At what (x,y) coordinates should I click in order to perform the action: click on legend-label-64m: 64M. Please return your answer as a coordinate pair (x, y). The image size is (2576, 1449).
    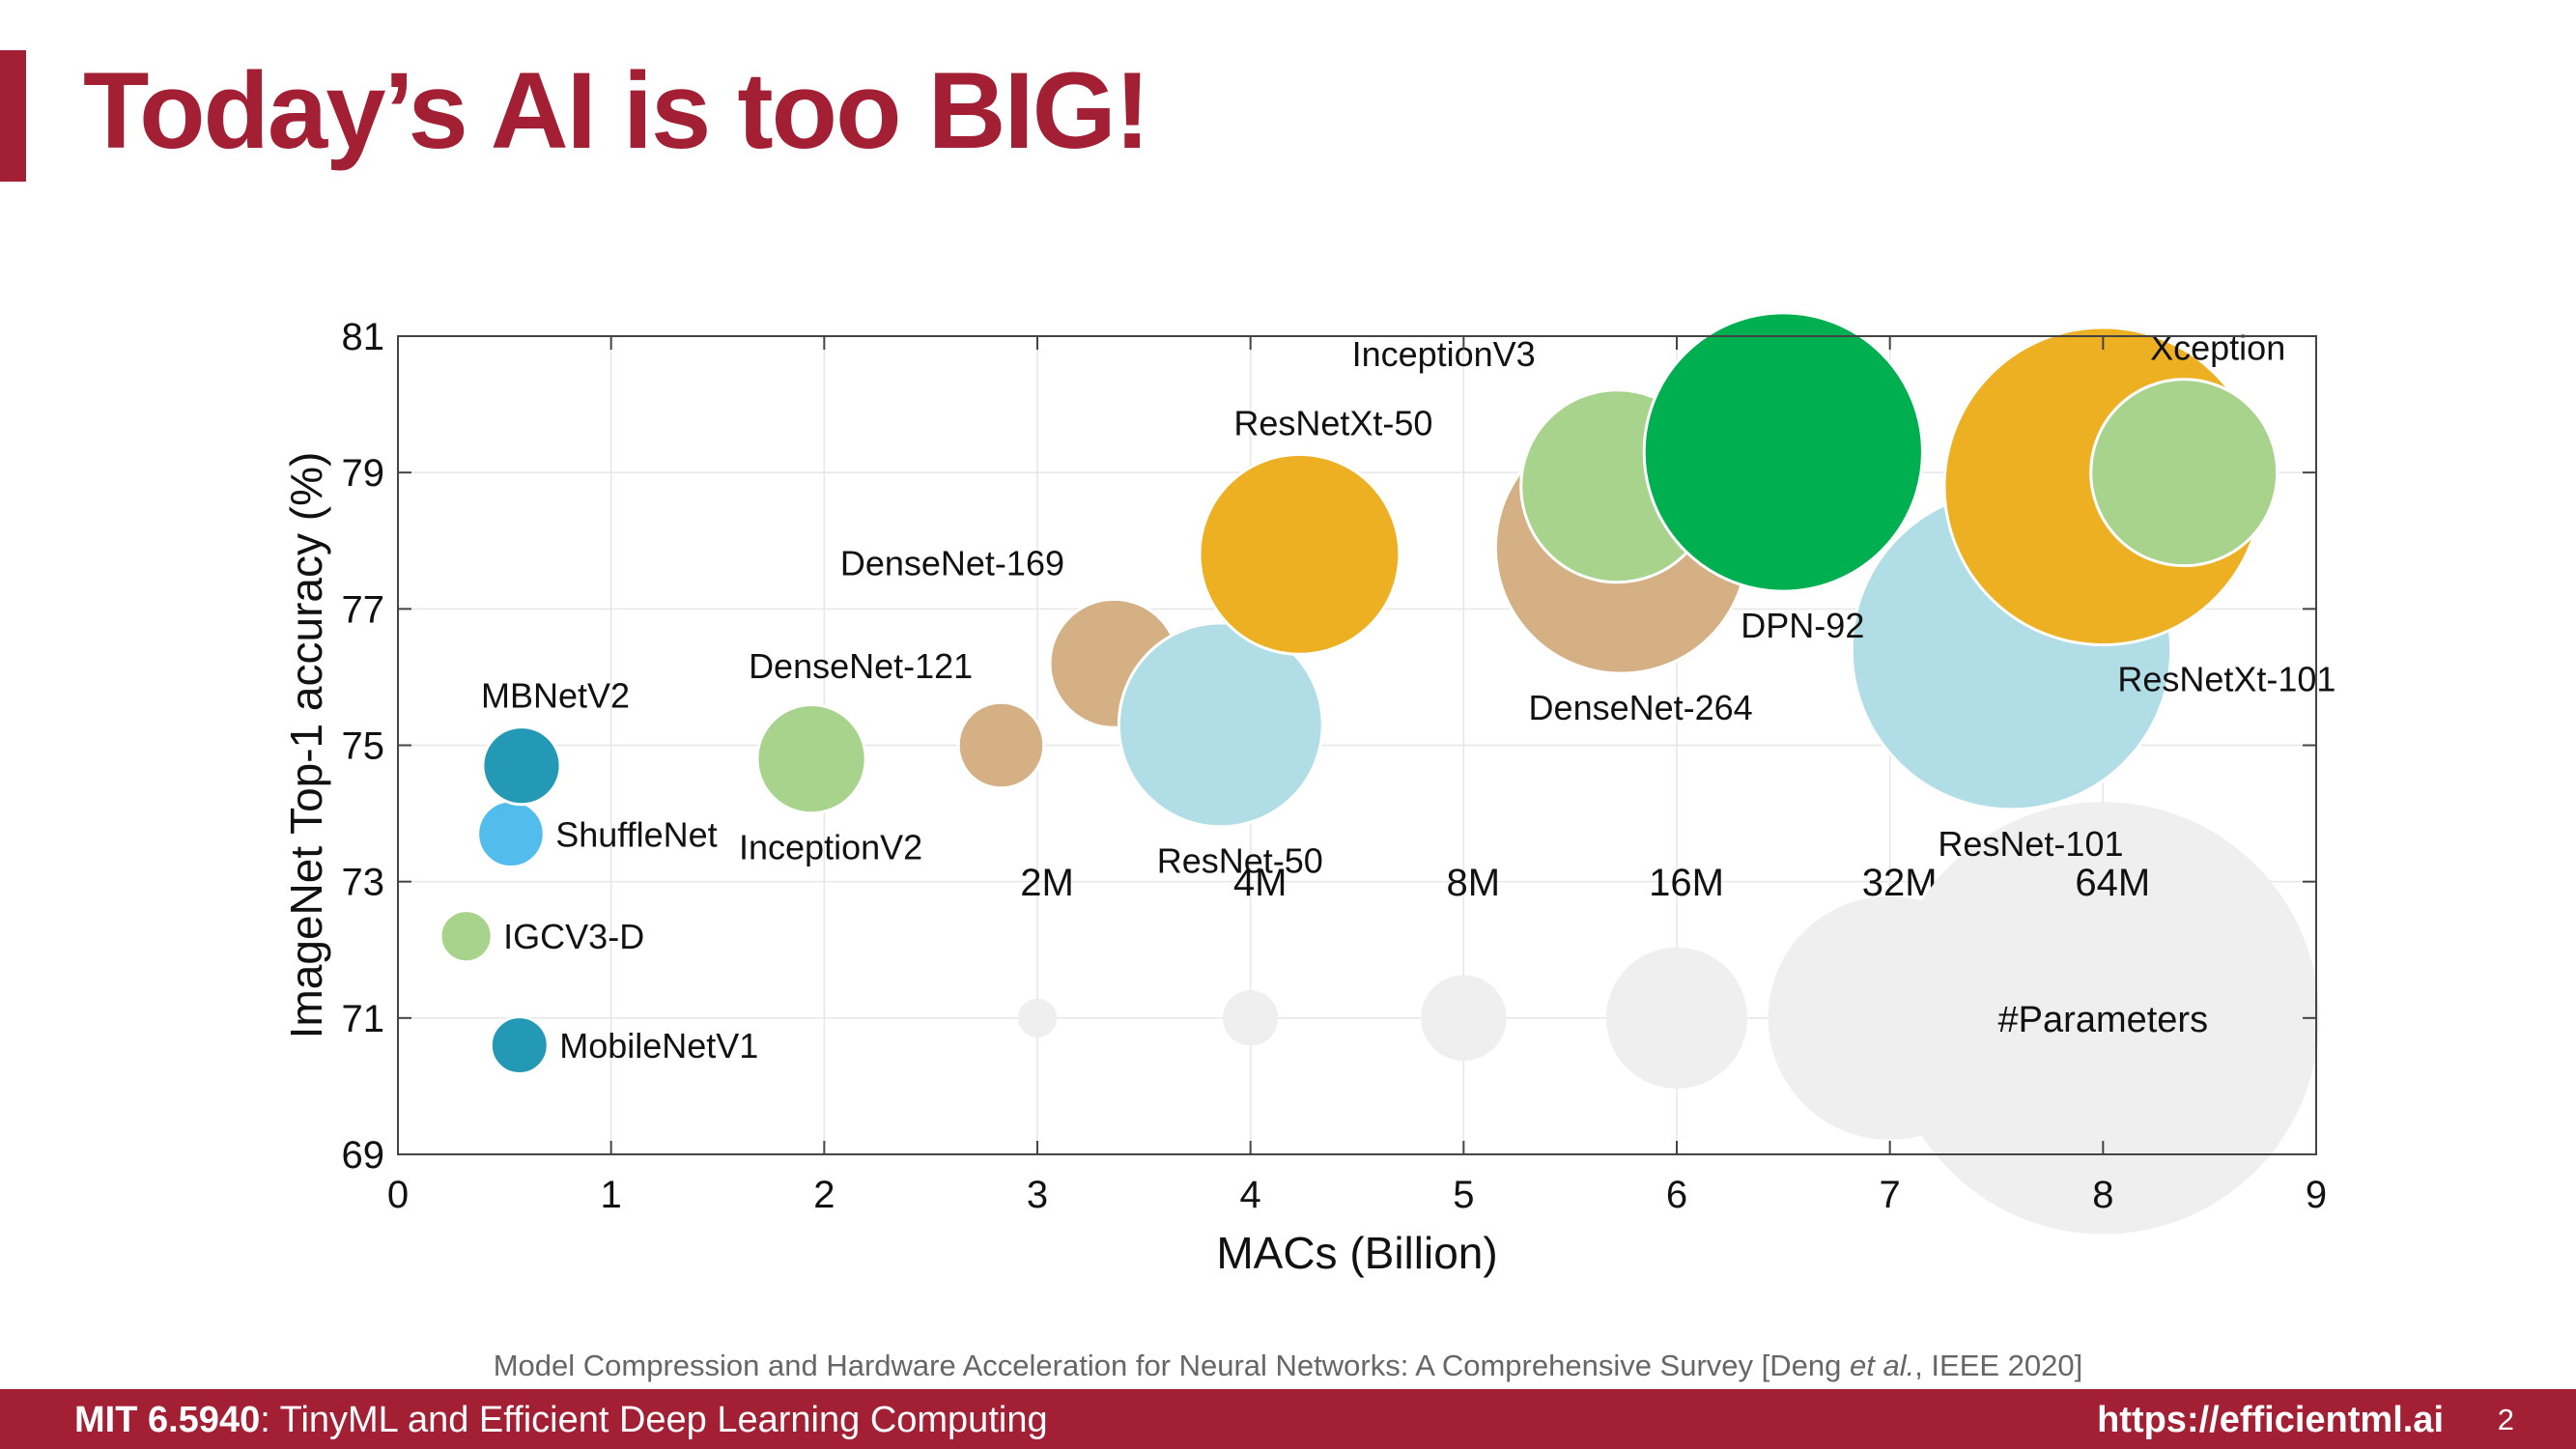
    Looking at the image, I should click on (2112, 883).